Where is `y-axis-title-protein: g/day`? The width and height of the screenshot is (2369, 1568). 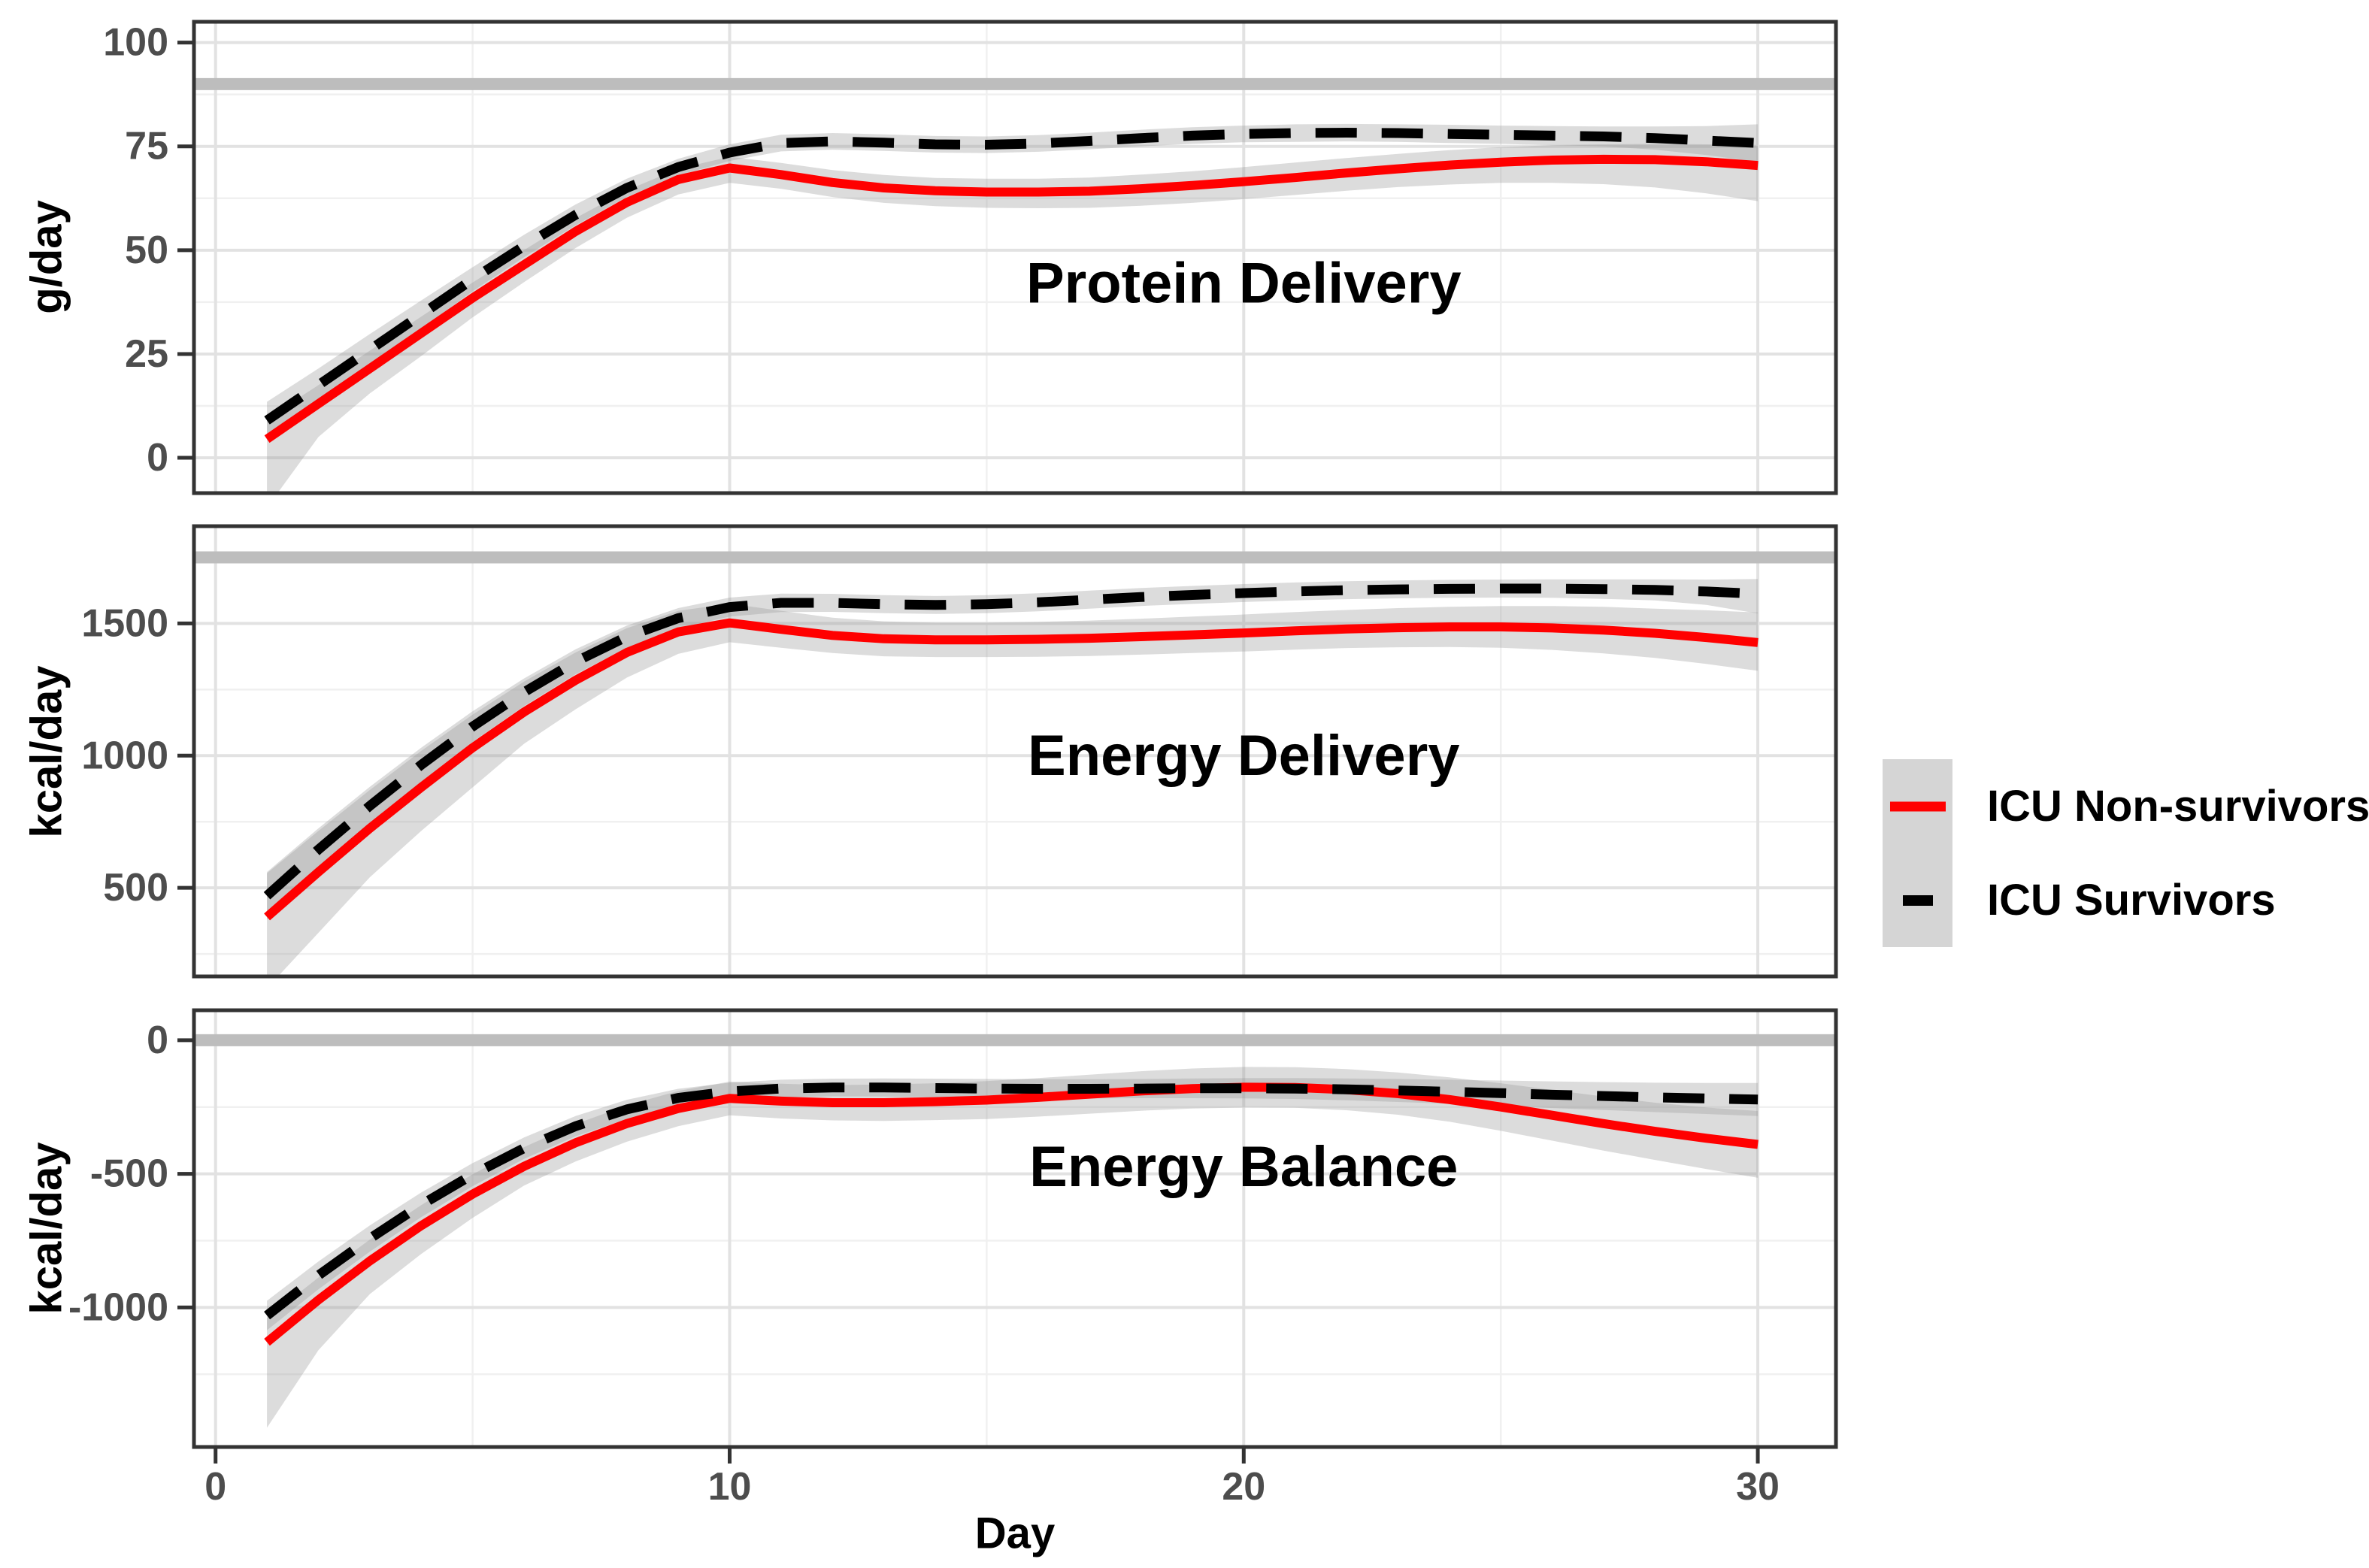
y-axis-title-protein: g/day is located at coordinates (46, 257).